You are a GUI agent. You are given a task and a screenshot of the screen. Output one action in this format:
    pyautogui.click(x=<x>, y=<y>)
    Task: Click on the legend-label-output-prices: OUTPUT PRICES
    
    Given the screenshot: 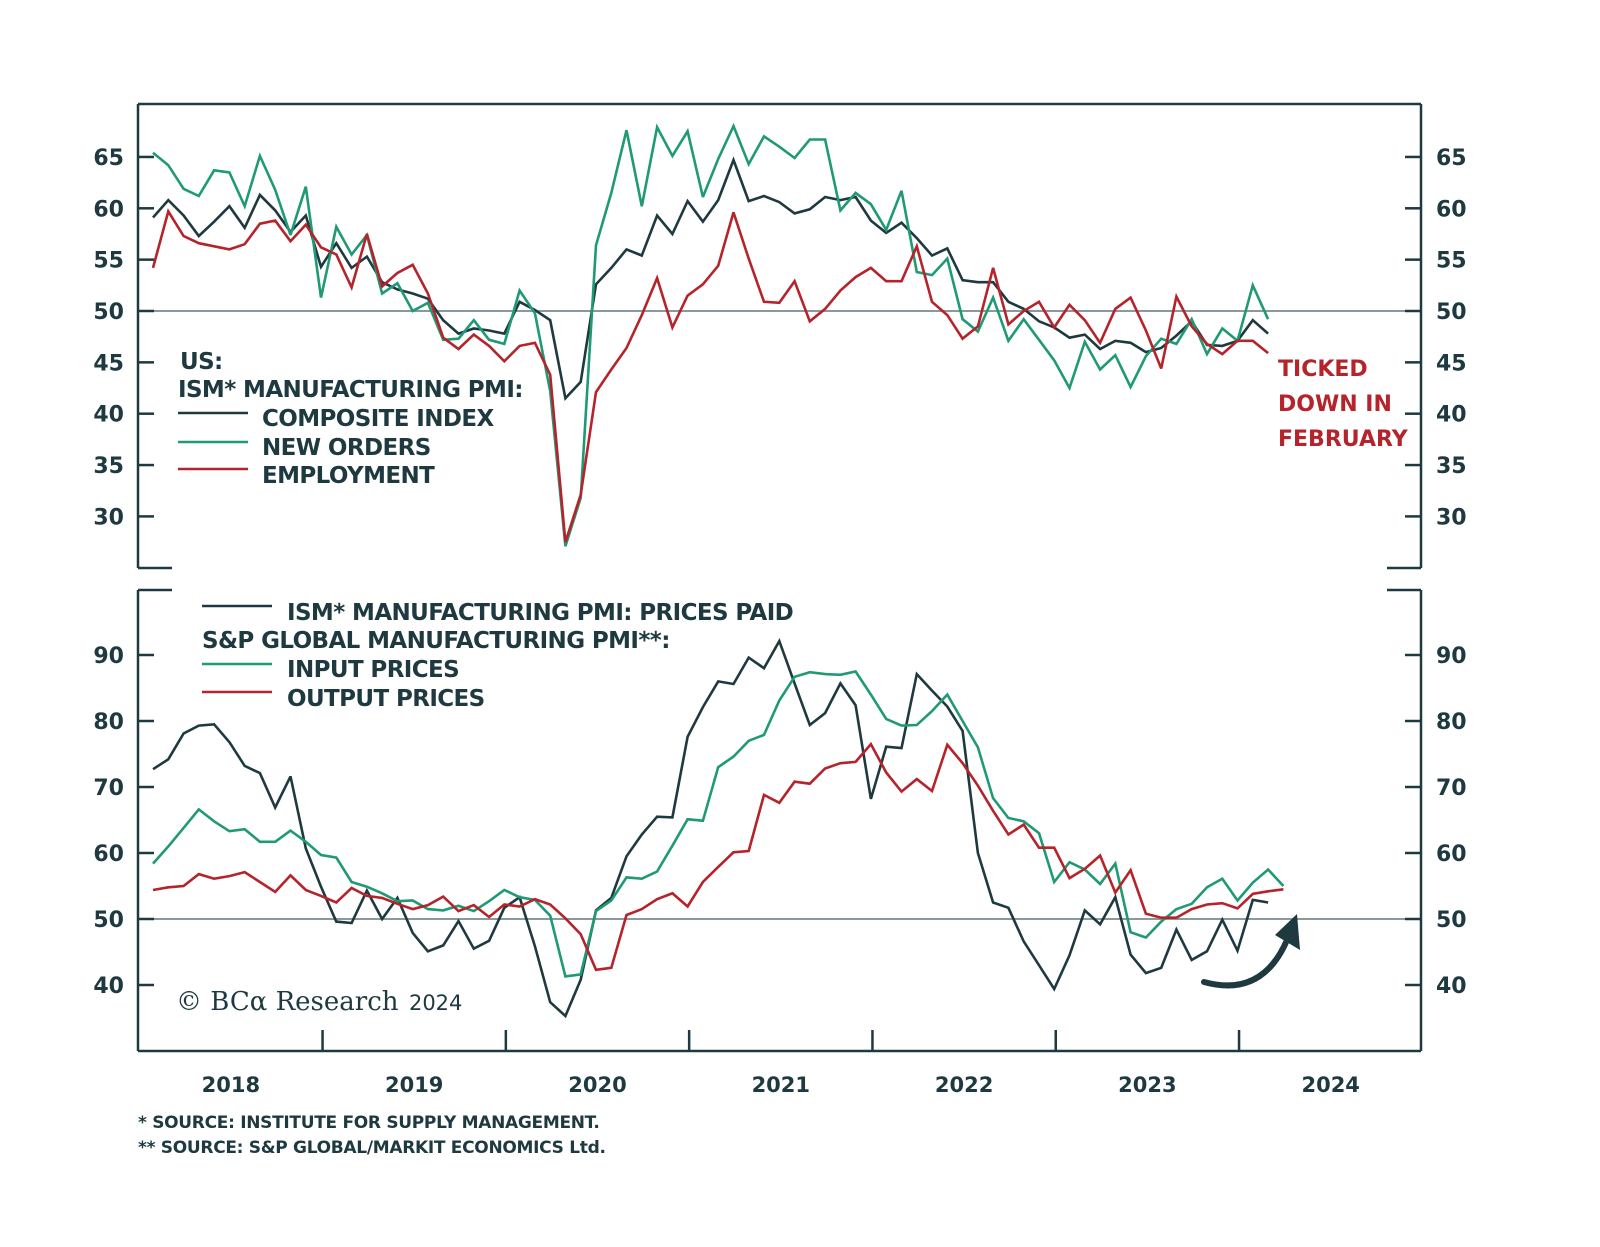 What is the action you would take?
    pyautogui.click(x=386, y=699)
    